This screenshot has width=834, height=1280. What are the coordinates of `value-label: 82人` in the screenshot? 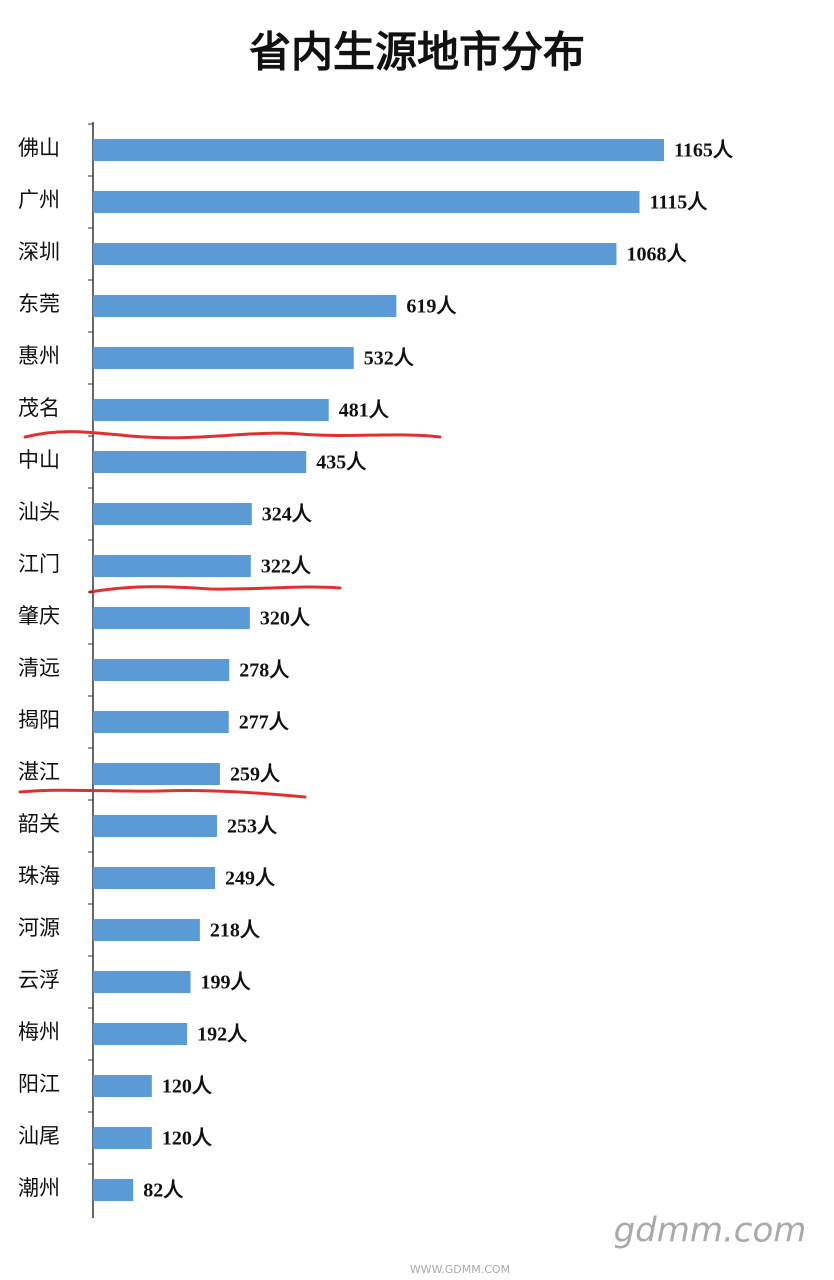 It's located at (163, 1190).